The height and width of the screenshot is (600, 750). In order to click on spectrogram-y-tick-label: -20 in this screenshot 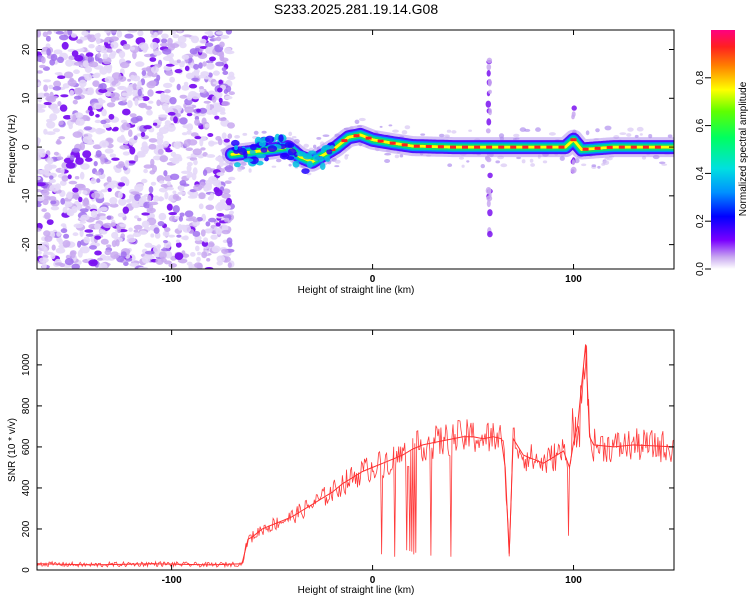, I will do `click(26, 244)`.